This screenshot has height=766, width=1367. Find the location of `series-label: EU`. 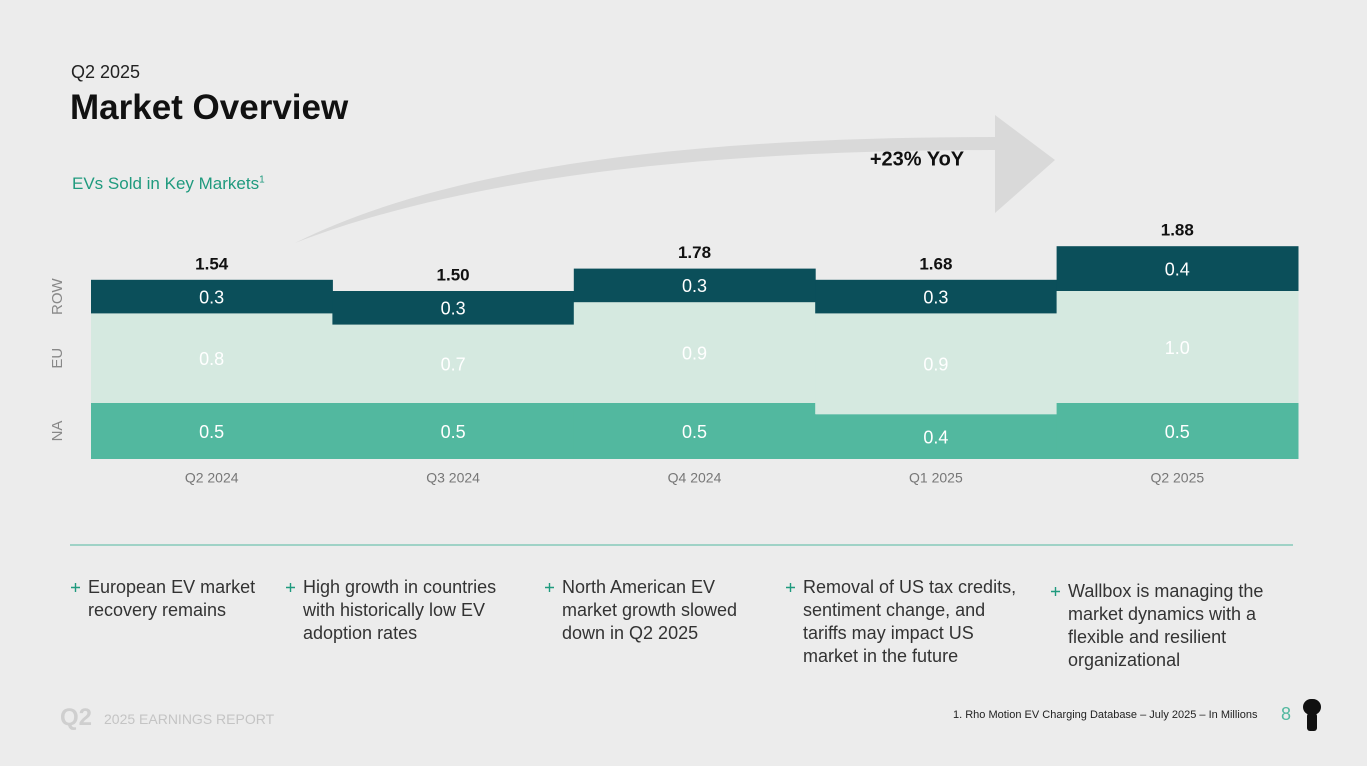

series-label: EU is located at coordinates (57, 358).